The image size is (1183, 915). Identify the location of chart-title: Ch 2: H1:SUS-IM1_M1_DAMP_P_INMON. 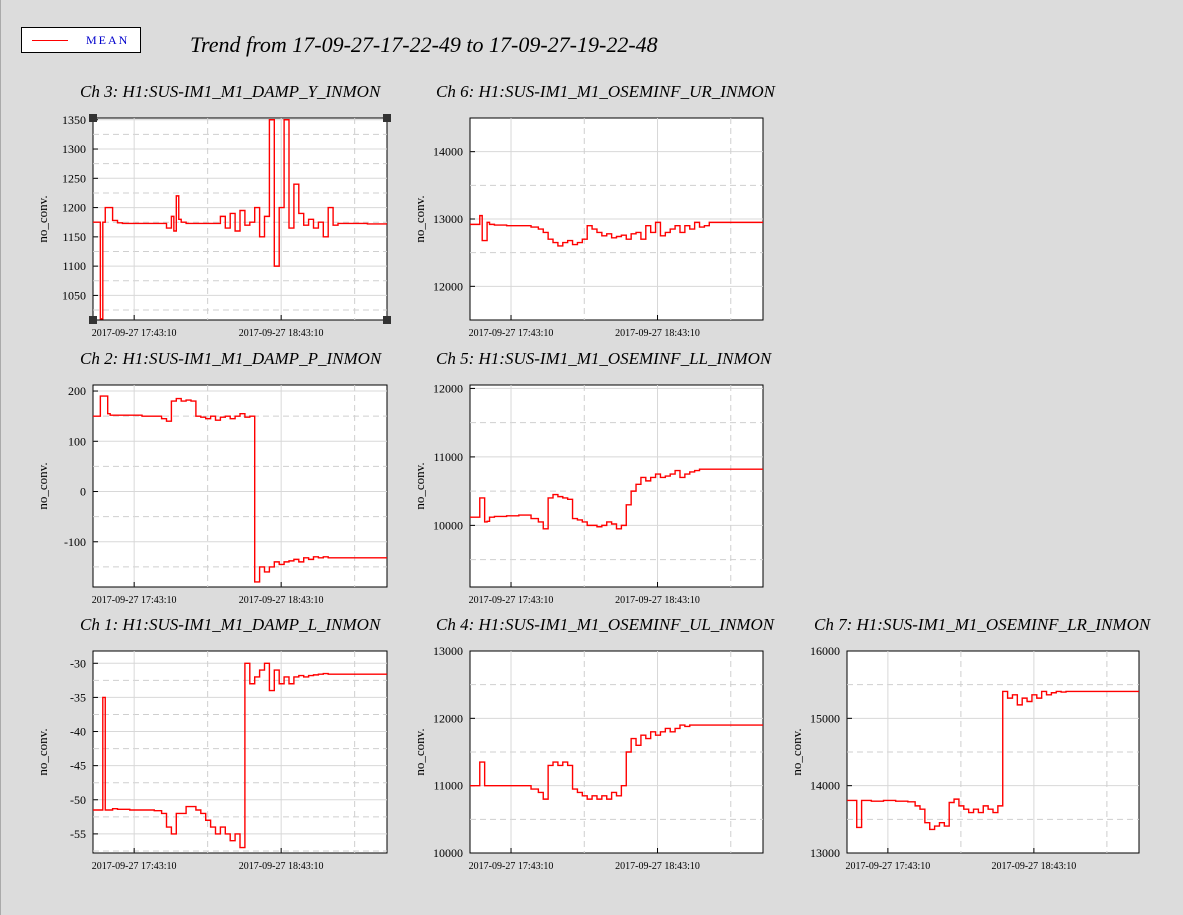
(231, 358).